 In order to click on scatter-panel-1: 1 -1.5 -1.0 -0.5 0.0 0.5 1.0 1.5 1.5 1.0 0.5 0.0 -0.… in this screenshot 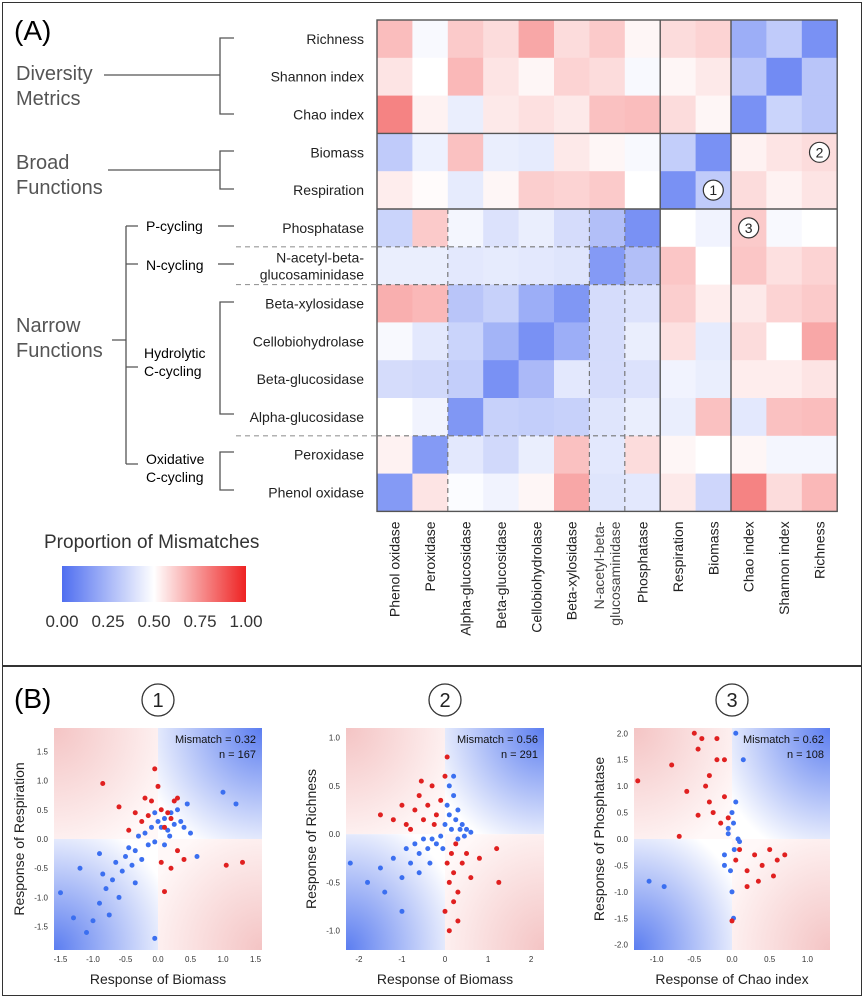, I will do `click(136, 835)`.